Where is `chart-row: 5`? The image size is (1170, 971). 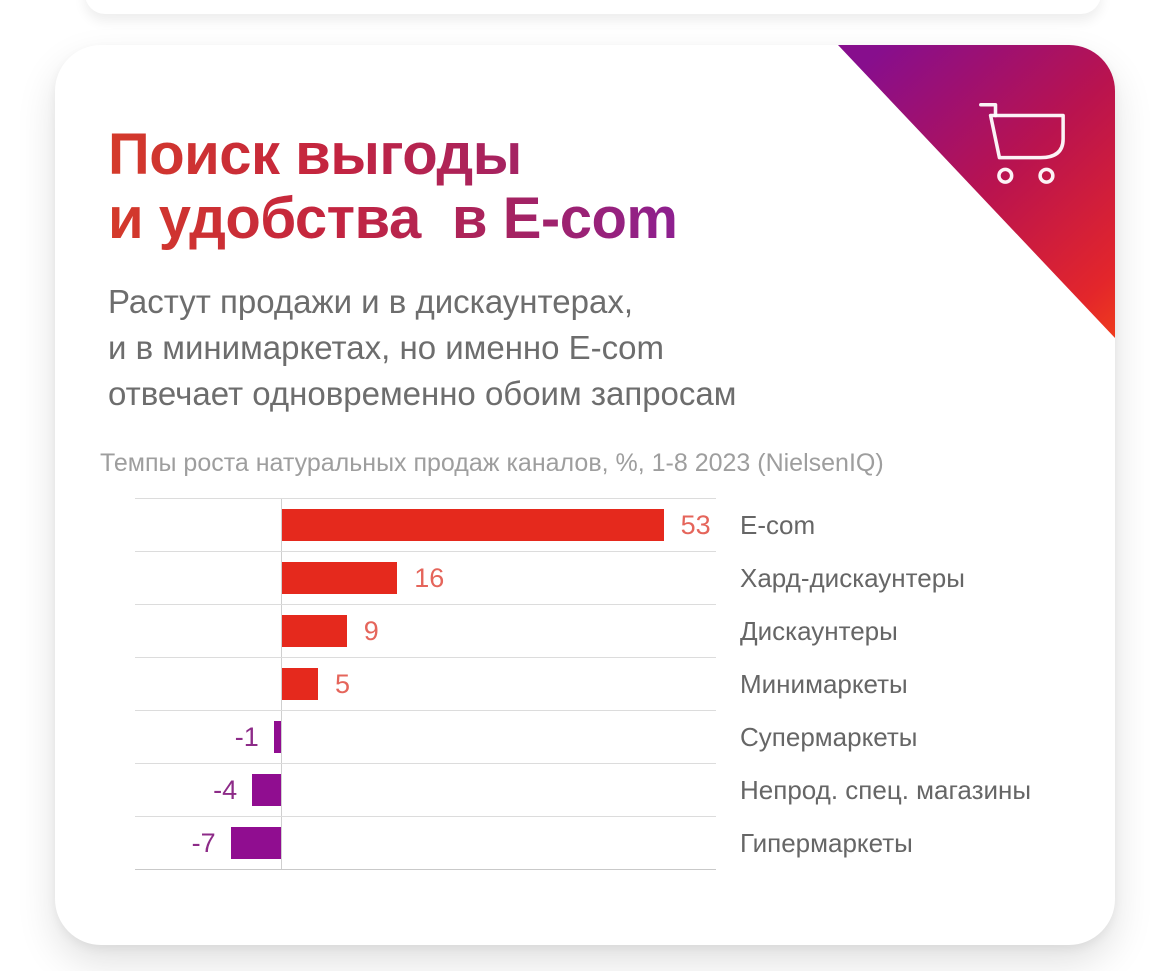 chart-row: 5 is located at coordinates (425, 683).